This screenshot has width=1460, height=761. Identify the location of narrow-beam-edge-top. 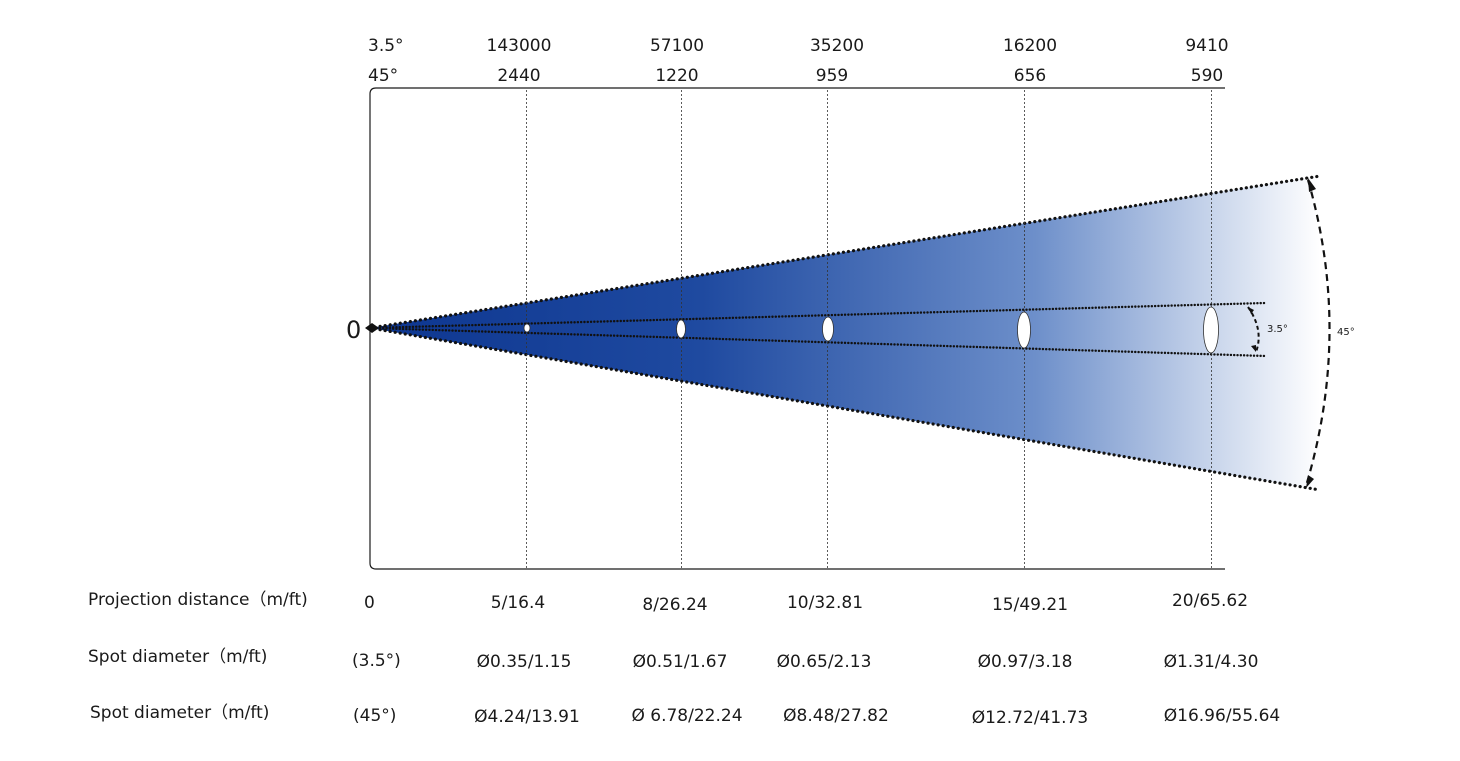
(817, 315).